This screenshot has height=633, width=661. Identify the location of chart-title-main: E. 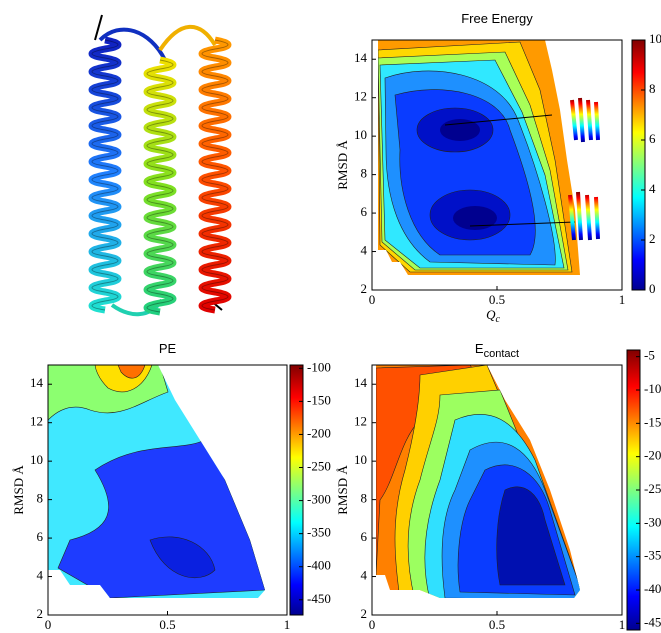
(479, 348).